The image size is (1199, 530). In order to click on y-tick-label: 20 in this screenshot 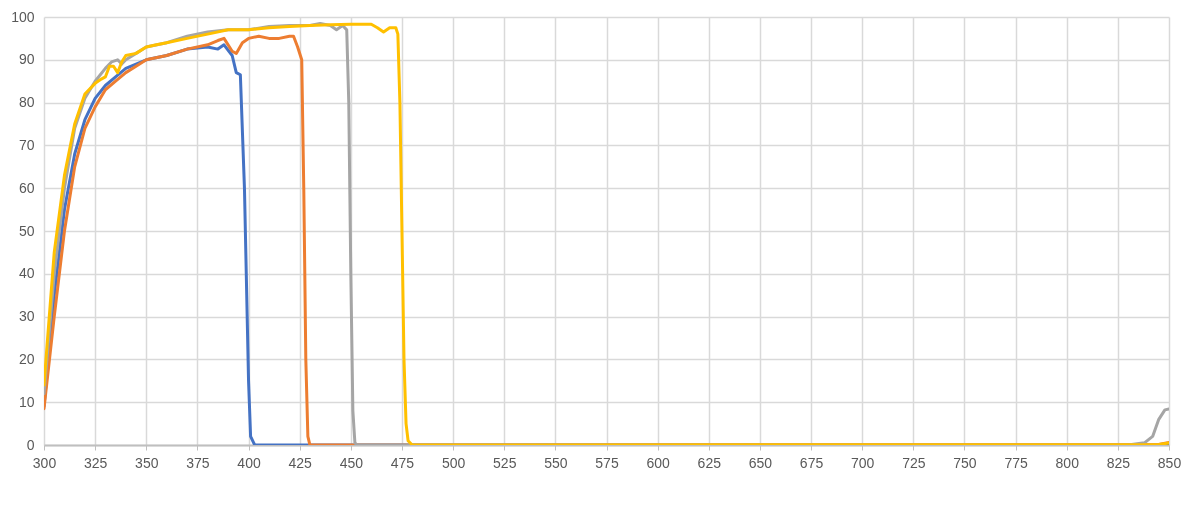, I will do `click(26, 358)`.